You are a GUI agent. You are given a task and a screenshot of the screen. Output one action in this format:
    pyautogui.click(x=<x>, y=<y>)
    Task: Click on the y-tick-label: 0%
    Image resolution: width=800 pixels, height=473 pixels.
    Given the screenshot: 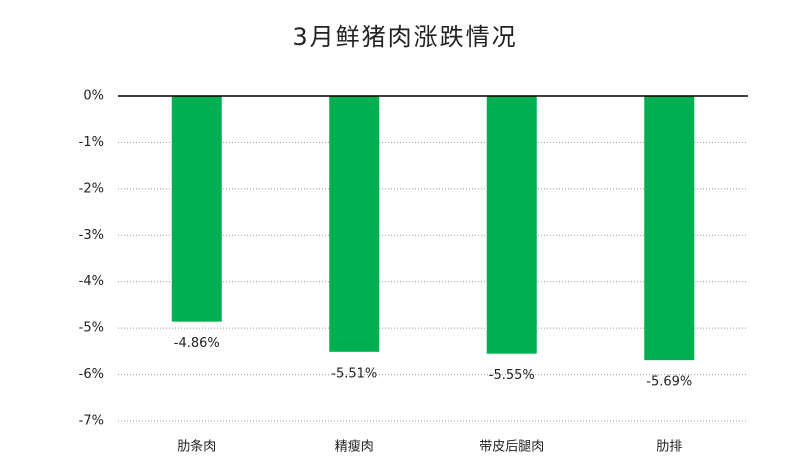 What is the action you would take?
    pyautogui.click(x=93, y=96)
    